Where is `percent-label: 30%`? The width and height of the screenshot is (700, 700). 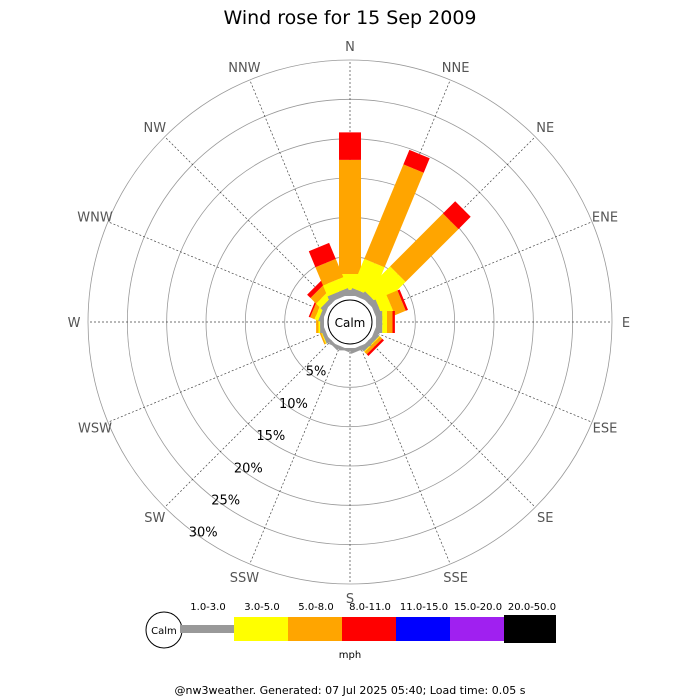
percent-label: 30% is located at coordinates (203, 533).